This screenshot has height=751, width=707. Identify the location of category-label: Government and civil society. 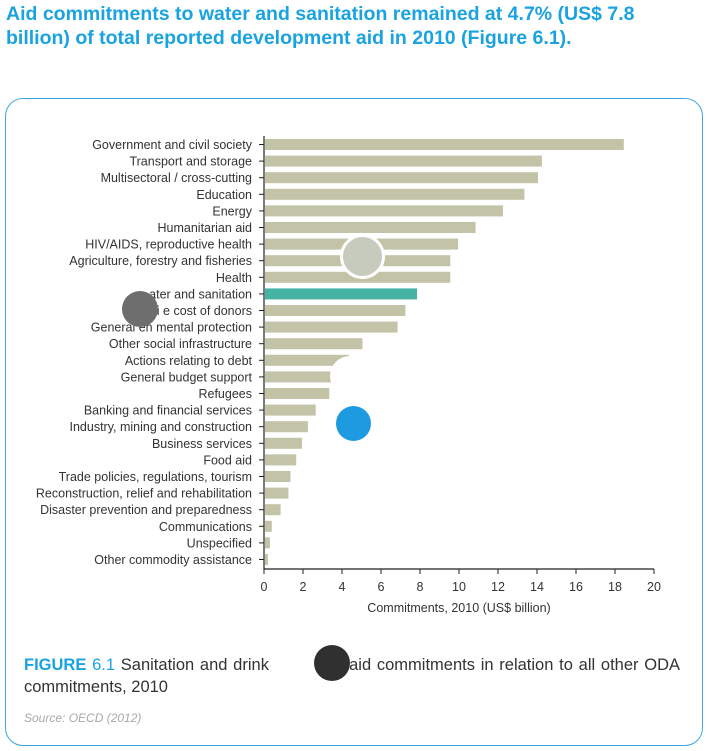
(172, 145).